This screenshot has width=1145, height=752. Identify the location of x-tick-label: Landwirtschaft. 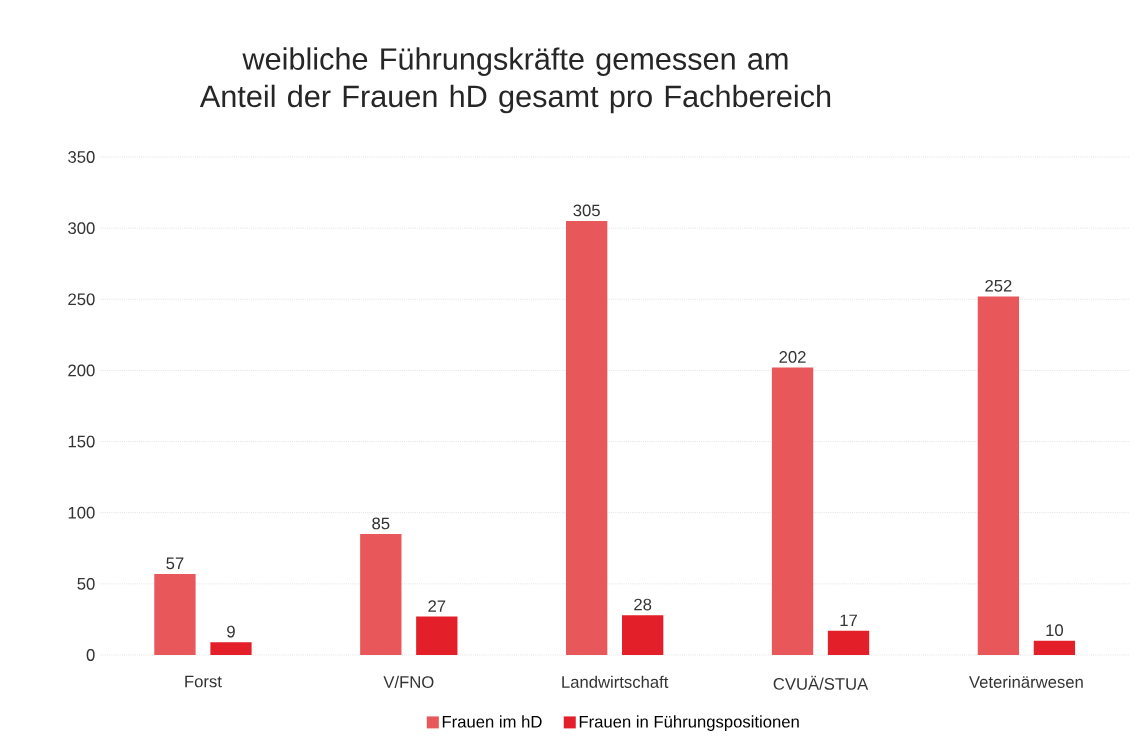
(615, 681).